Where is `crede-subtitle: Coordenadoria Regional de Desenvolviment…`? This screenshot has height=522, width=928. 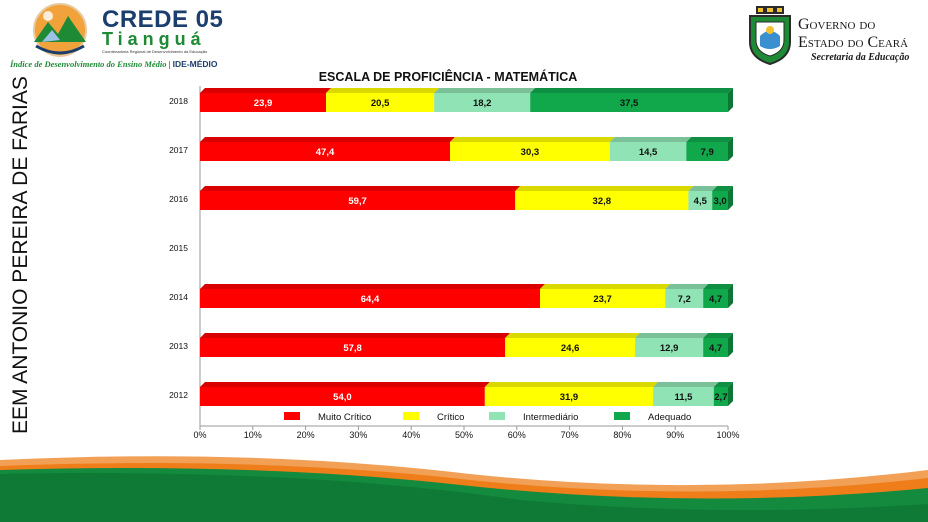
crede-subtitle: Coordenadoria Regional de Desenvolviment… is located at coordinates (155, 51).